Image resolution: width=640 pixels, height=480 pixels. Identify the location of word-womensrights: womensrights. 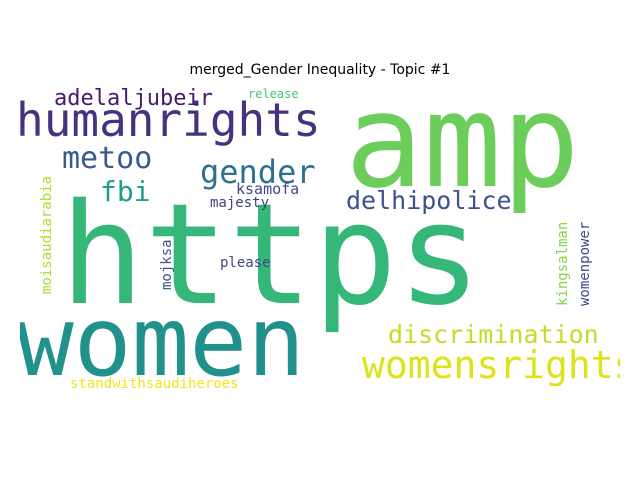
(491, 365).